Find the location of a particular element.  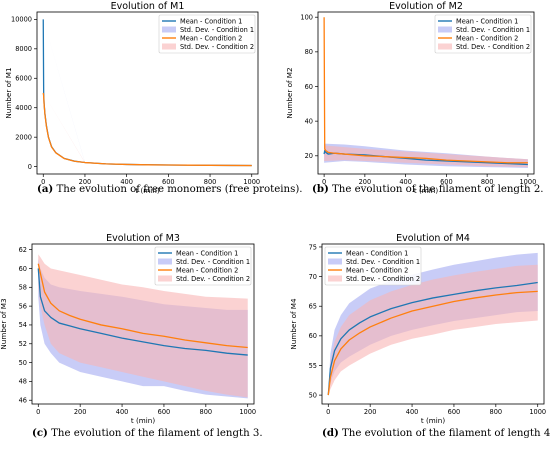

y-tick-label: 0 is located at coordinates (30, 167).